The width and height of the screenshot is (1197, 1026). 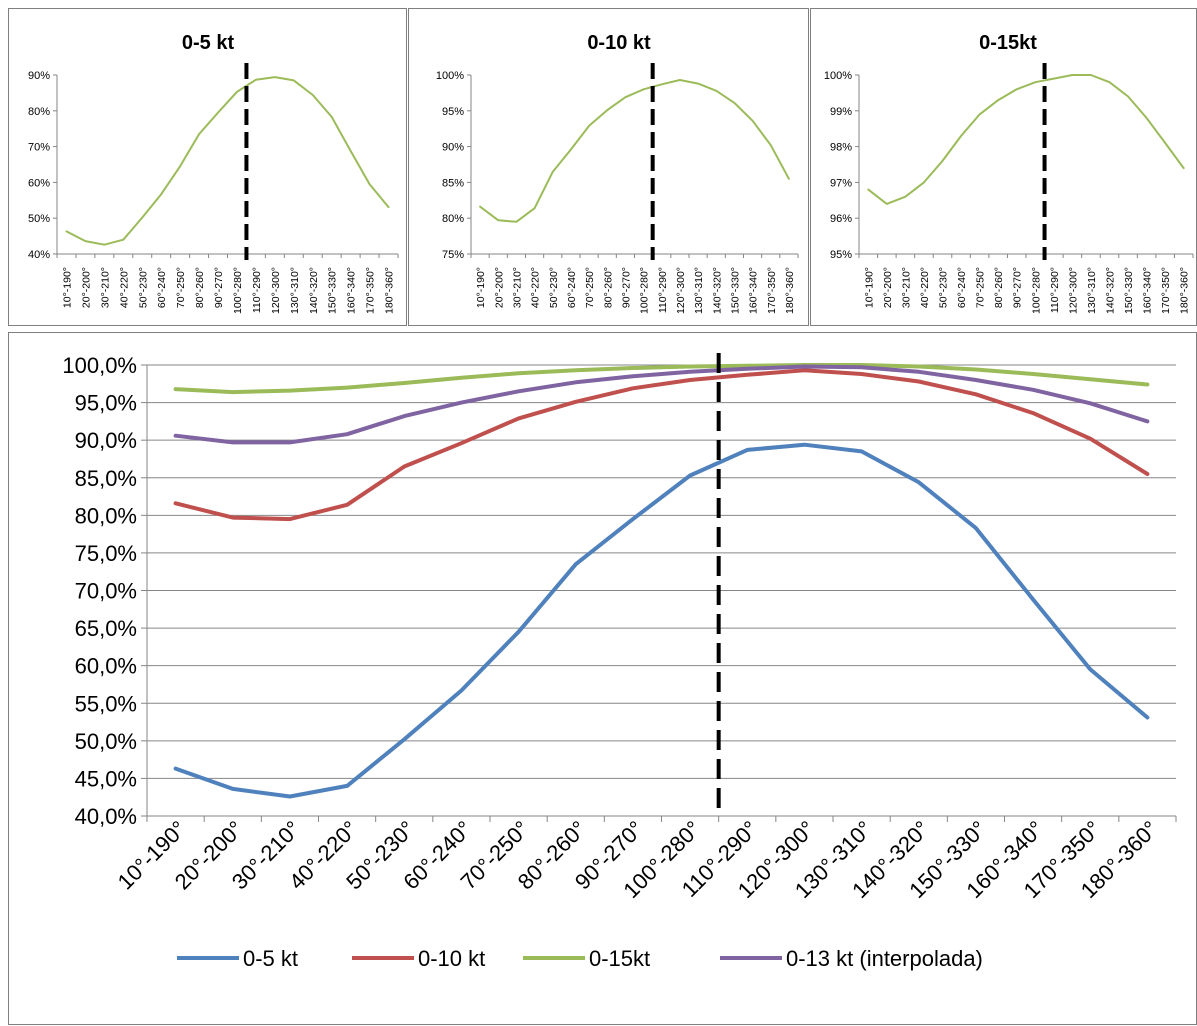 I want to click on y-tick-label: 100,0%, so click(x=99, y=365).